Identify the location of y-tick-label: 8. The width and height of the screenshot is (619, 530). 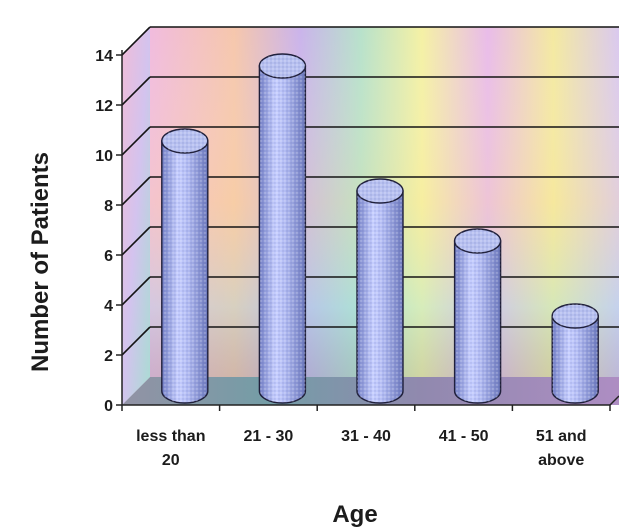
(108, 206).